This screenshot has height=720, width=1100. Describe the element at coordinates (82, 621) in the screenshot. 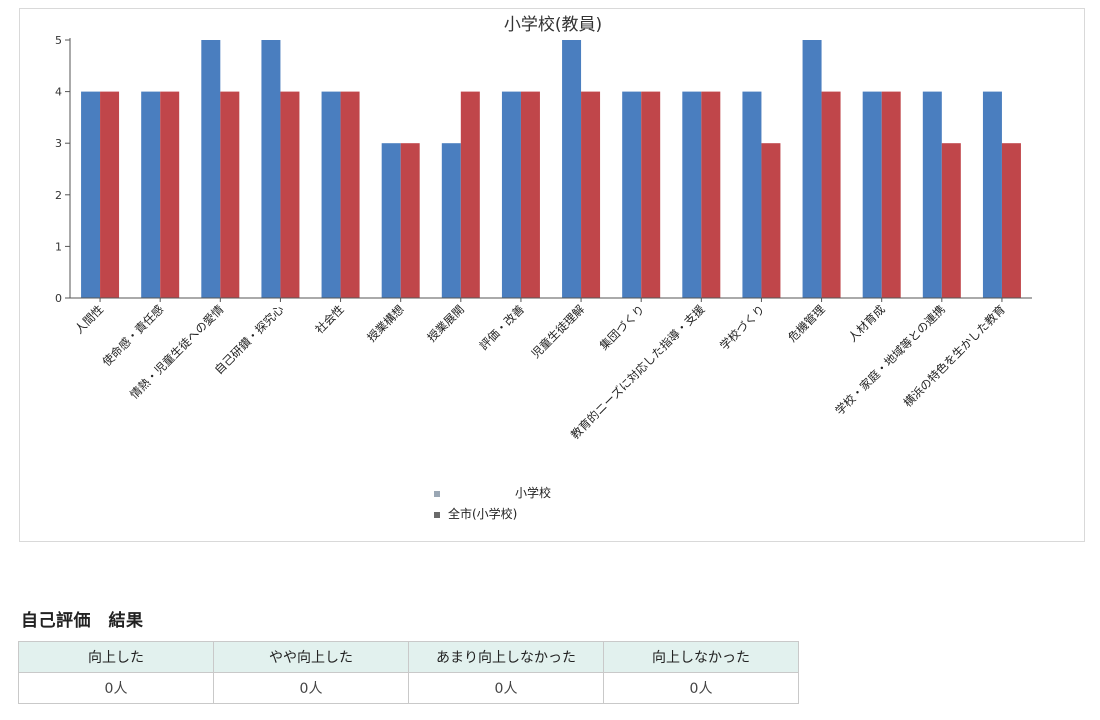

I see `self-evaluation-title: 自己評価 結果` at that location.